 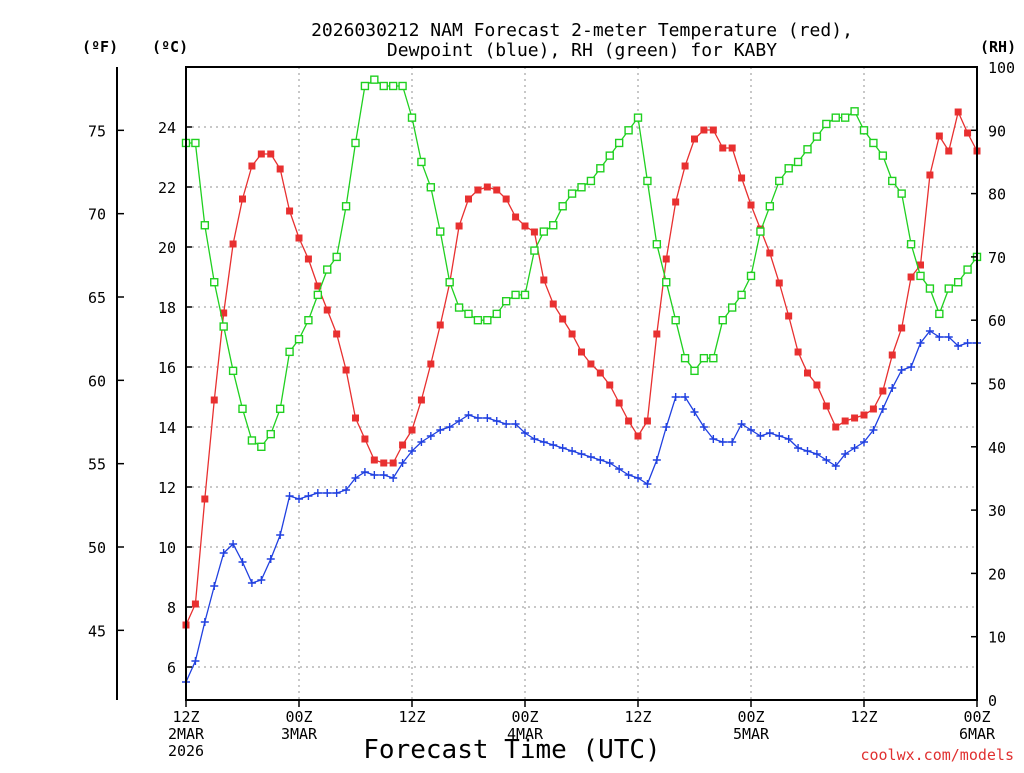 I want to click on x-tick-label: 00Z, so click(x=298, y=717).